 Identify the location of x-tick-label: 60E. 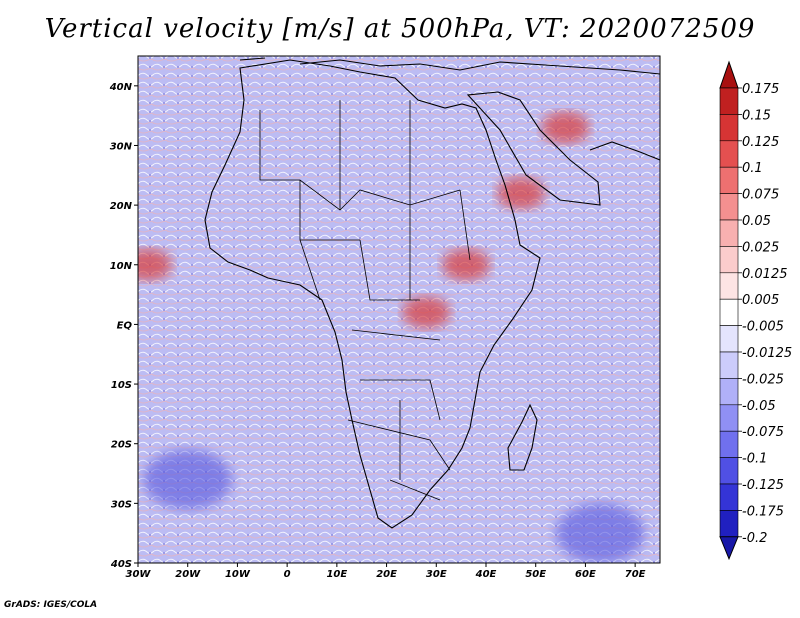
(585, 574).